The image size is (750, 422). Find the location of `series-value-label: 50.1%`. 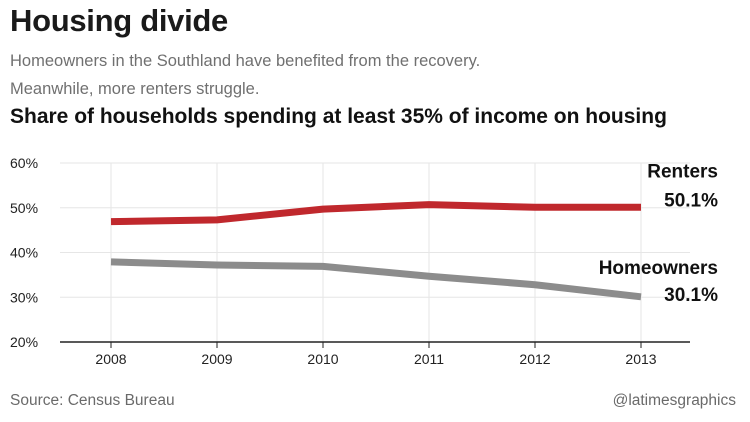

series-value-label: 50.1% is located at coordinates (691, 200).